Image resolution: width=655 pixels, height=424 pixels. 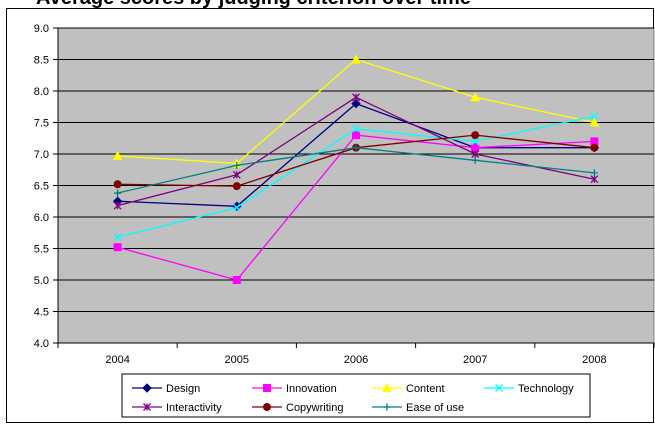 What do you see at coordinates (147, 388) in the screenshot?
I see `legend-marker-design` at bounding box center [147, 388].